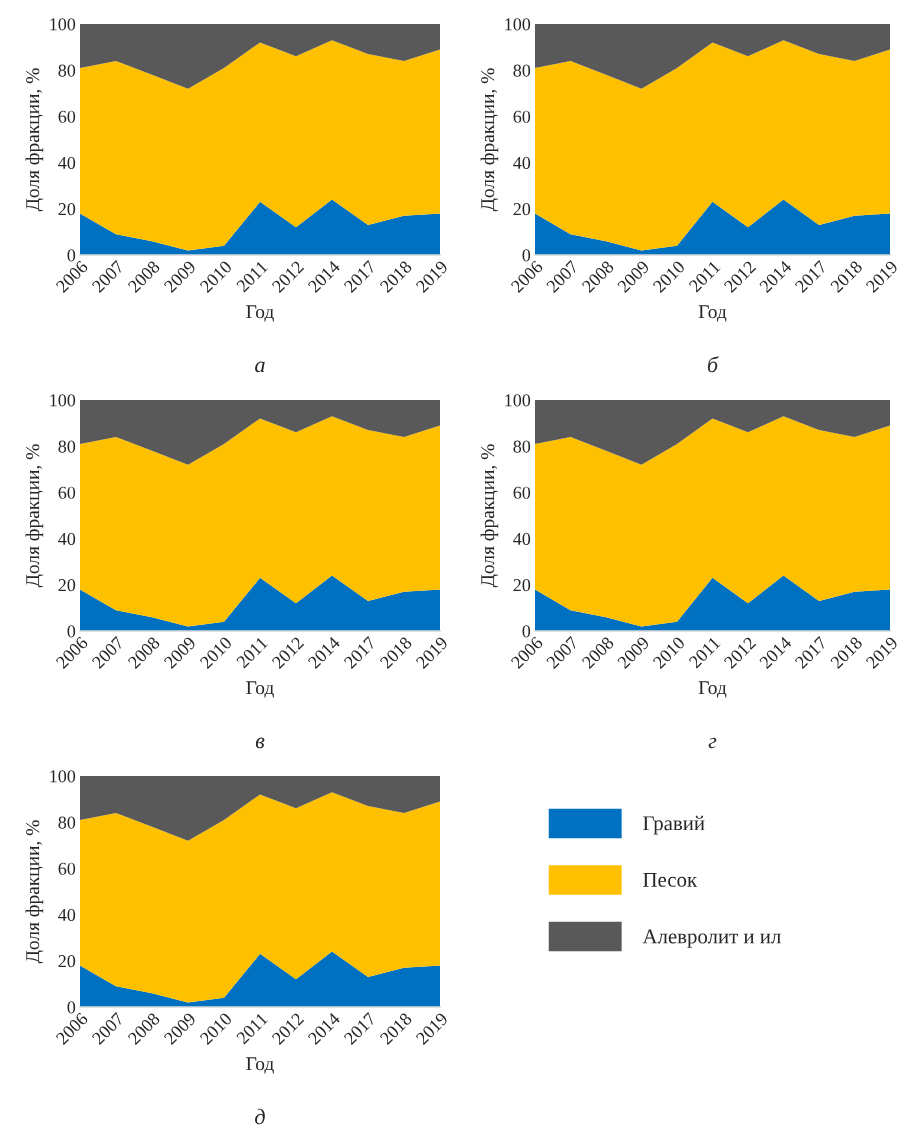  What do you see at coordinates (260, 1116) in the screenshot?
I see `text: д` at bounding box center [260, 1116].